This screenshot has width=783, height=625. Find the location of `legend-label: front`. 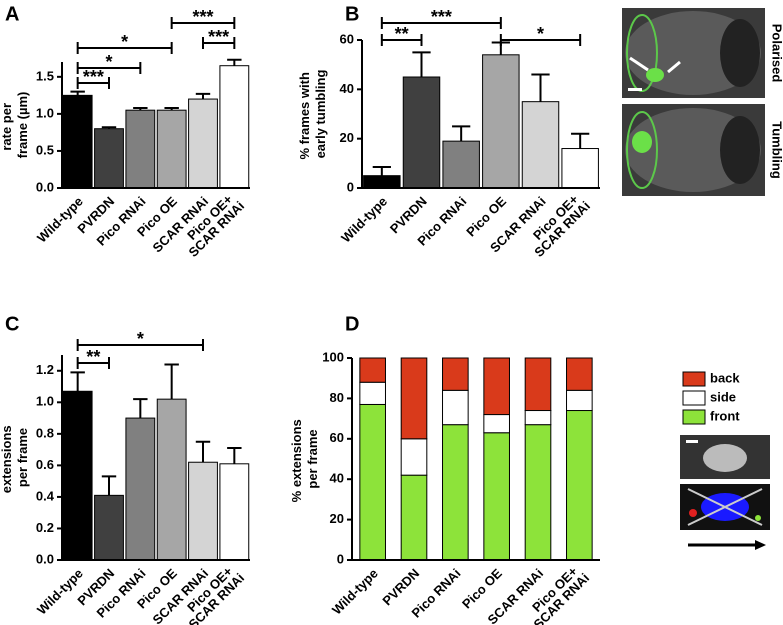

legend-label: front is located at coordinates (725, 415).